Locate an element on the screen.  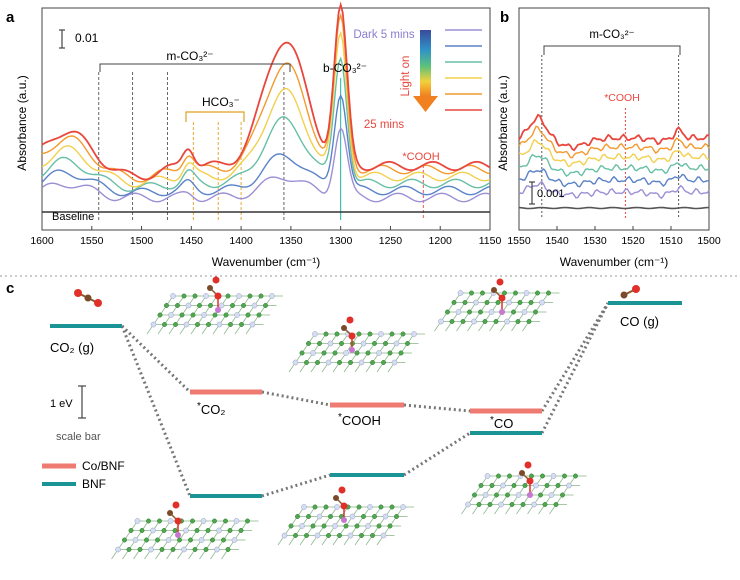
legend-light-label: Light on is located at coordinates (406, 76).